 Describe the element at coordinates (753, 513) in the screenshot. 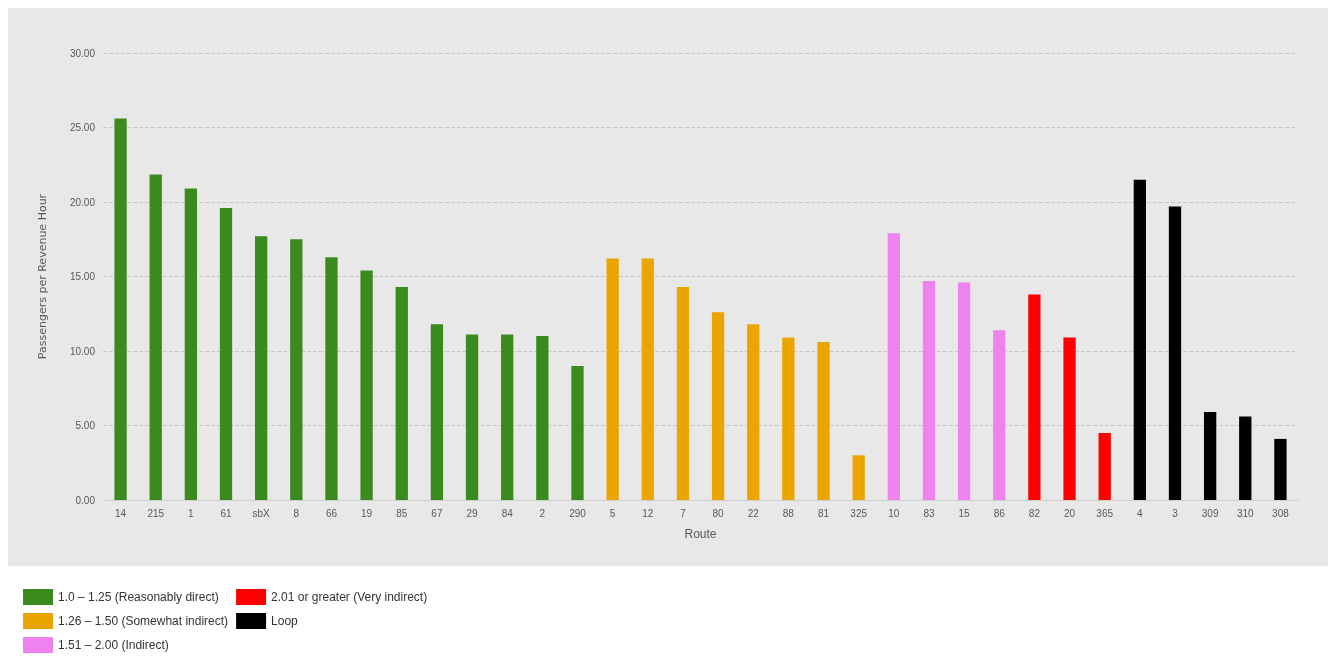

I see `x-tick-label: 22` at that location.